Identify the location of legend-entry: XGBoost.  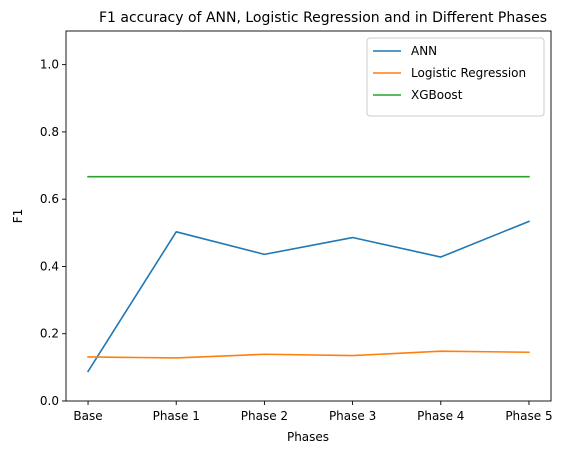
(437, 95).